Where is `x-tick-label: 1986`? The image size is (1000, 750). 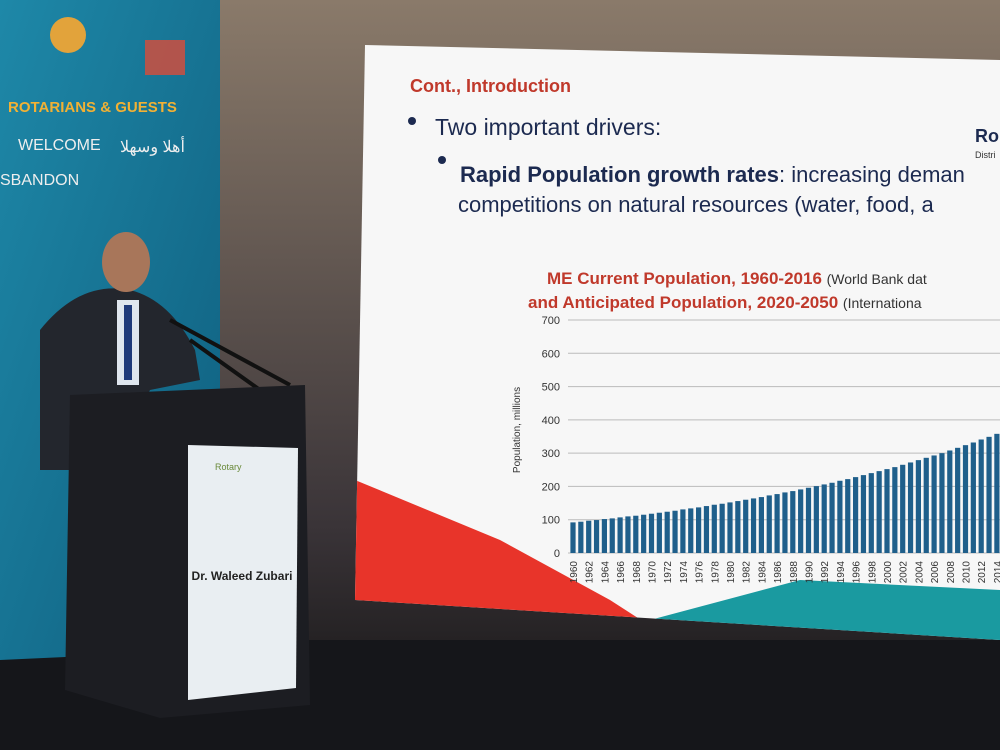 x-tick-label: 1986 is located at coordinates (778, 572).